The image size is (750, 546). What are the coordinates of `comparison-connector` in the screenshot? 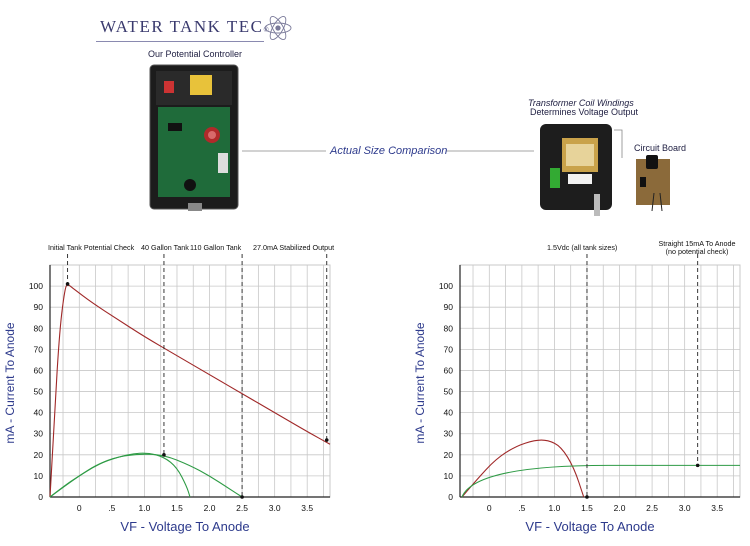 It's located at (388, 151).